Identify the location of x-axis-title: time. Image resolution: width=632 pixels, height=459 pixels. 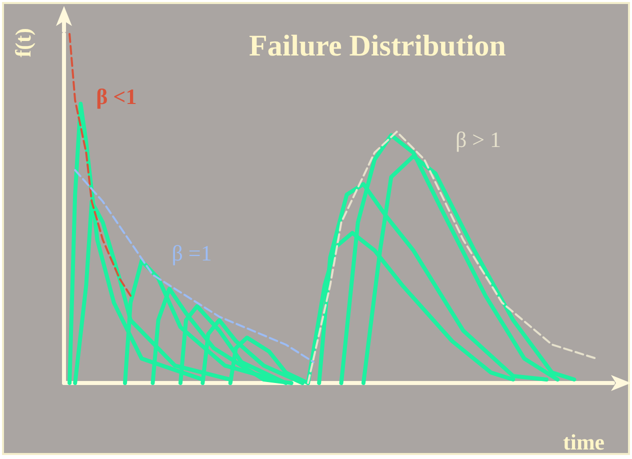
(584, 442).